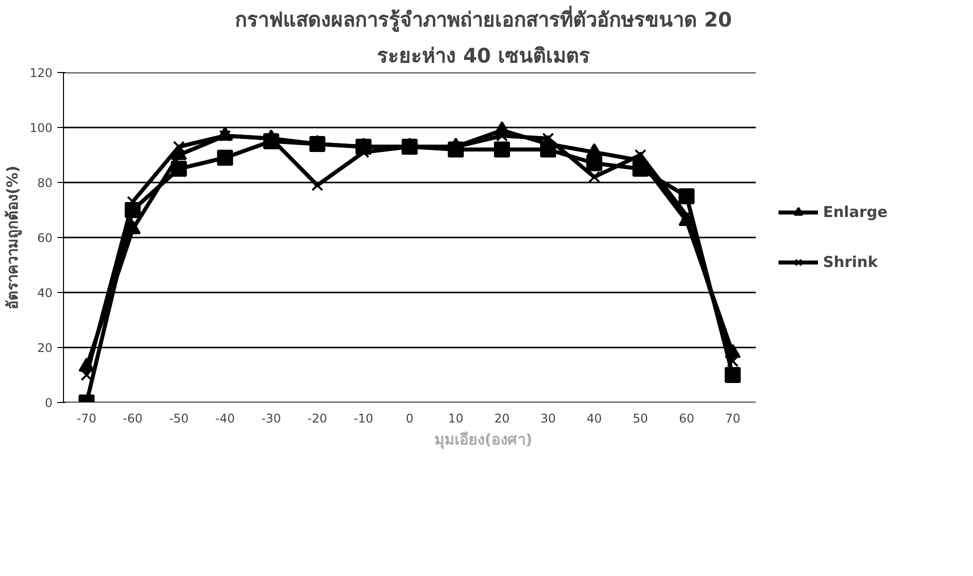 The width and height of the screenshot is (973, 576). Describe the element at coordinates (132, 419) in the screenshot. I see `x-tick-label: -60` at that location.